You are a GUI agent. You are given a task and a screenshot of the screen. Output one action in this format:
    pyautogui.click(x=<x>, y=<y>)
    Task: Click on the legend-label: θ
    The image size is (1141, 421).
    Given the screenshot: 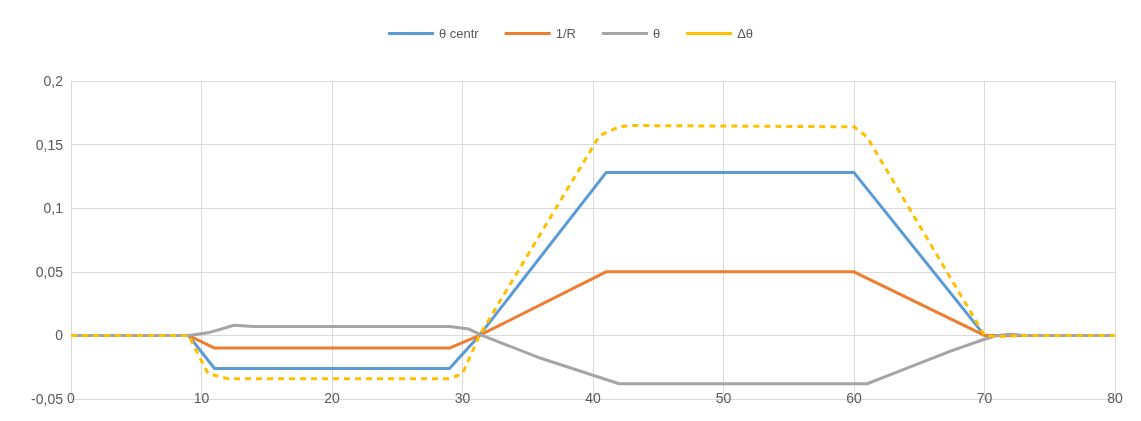 What is the action you would take?
    pyautogui.click(x=656, y=33)
    